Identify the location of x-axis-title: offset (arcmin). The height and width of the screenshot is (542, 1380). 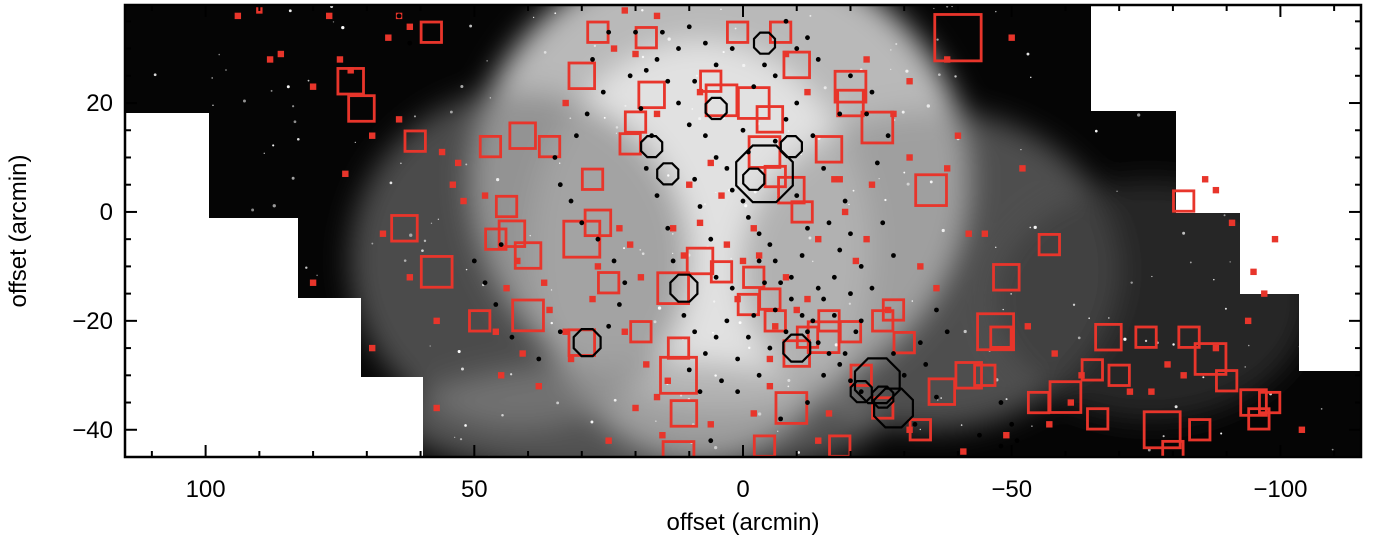
(743, 522).